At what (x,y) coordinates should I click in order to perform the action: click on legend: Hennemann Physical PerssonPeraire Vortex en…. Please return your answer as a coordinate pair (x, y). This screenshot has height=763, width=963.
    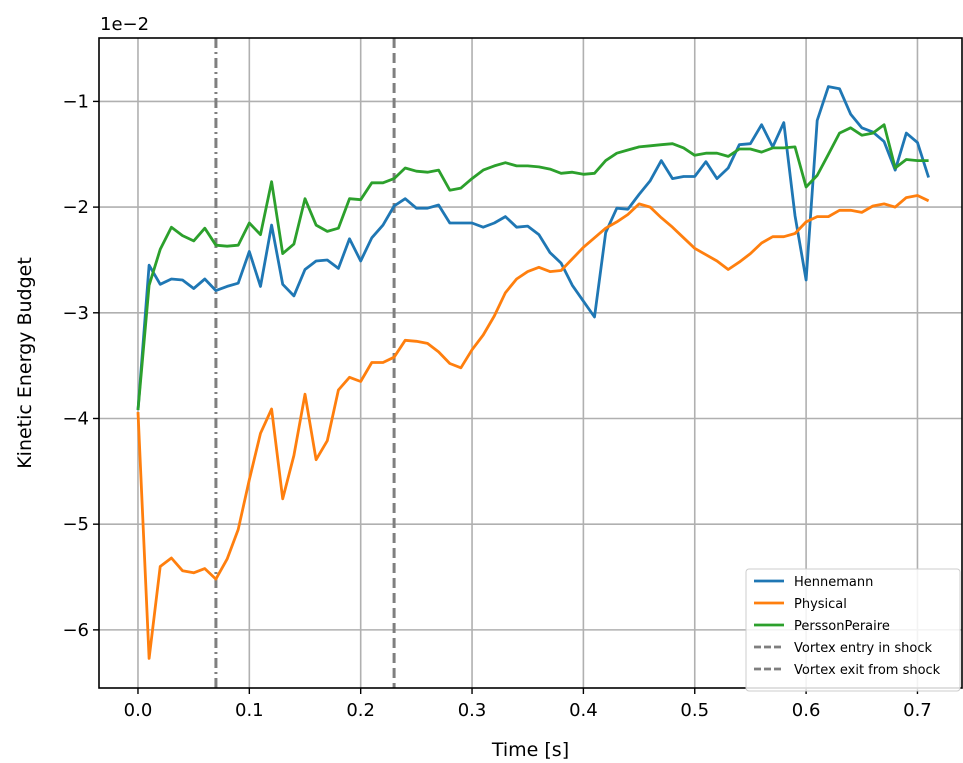
    Looking at the image, I should click on (853, 630).